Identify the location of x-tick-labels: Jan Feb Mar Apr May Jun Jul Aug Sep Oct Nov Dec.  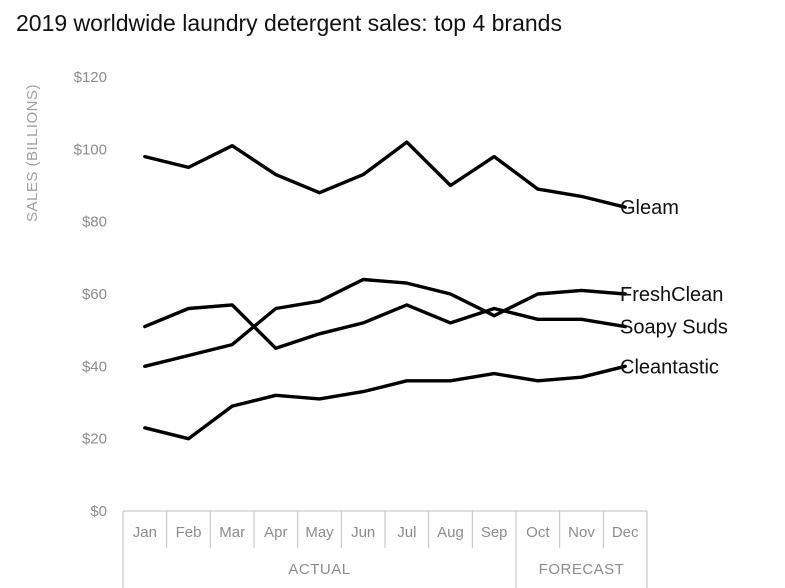
(386, 532).